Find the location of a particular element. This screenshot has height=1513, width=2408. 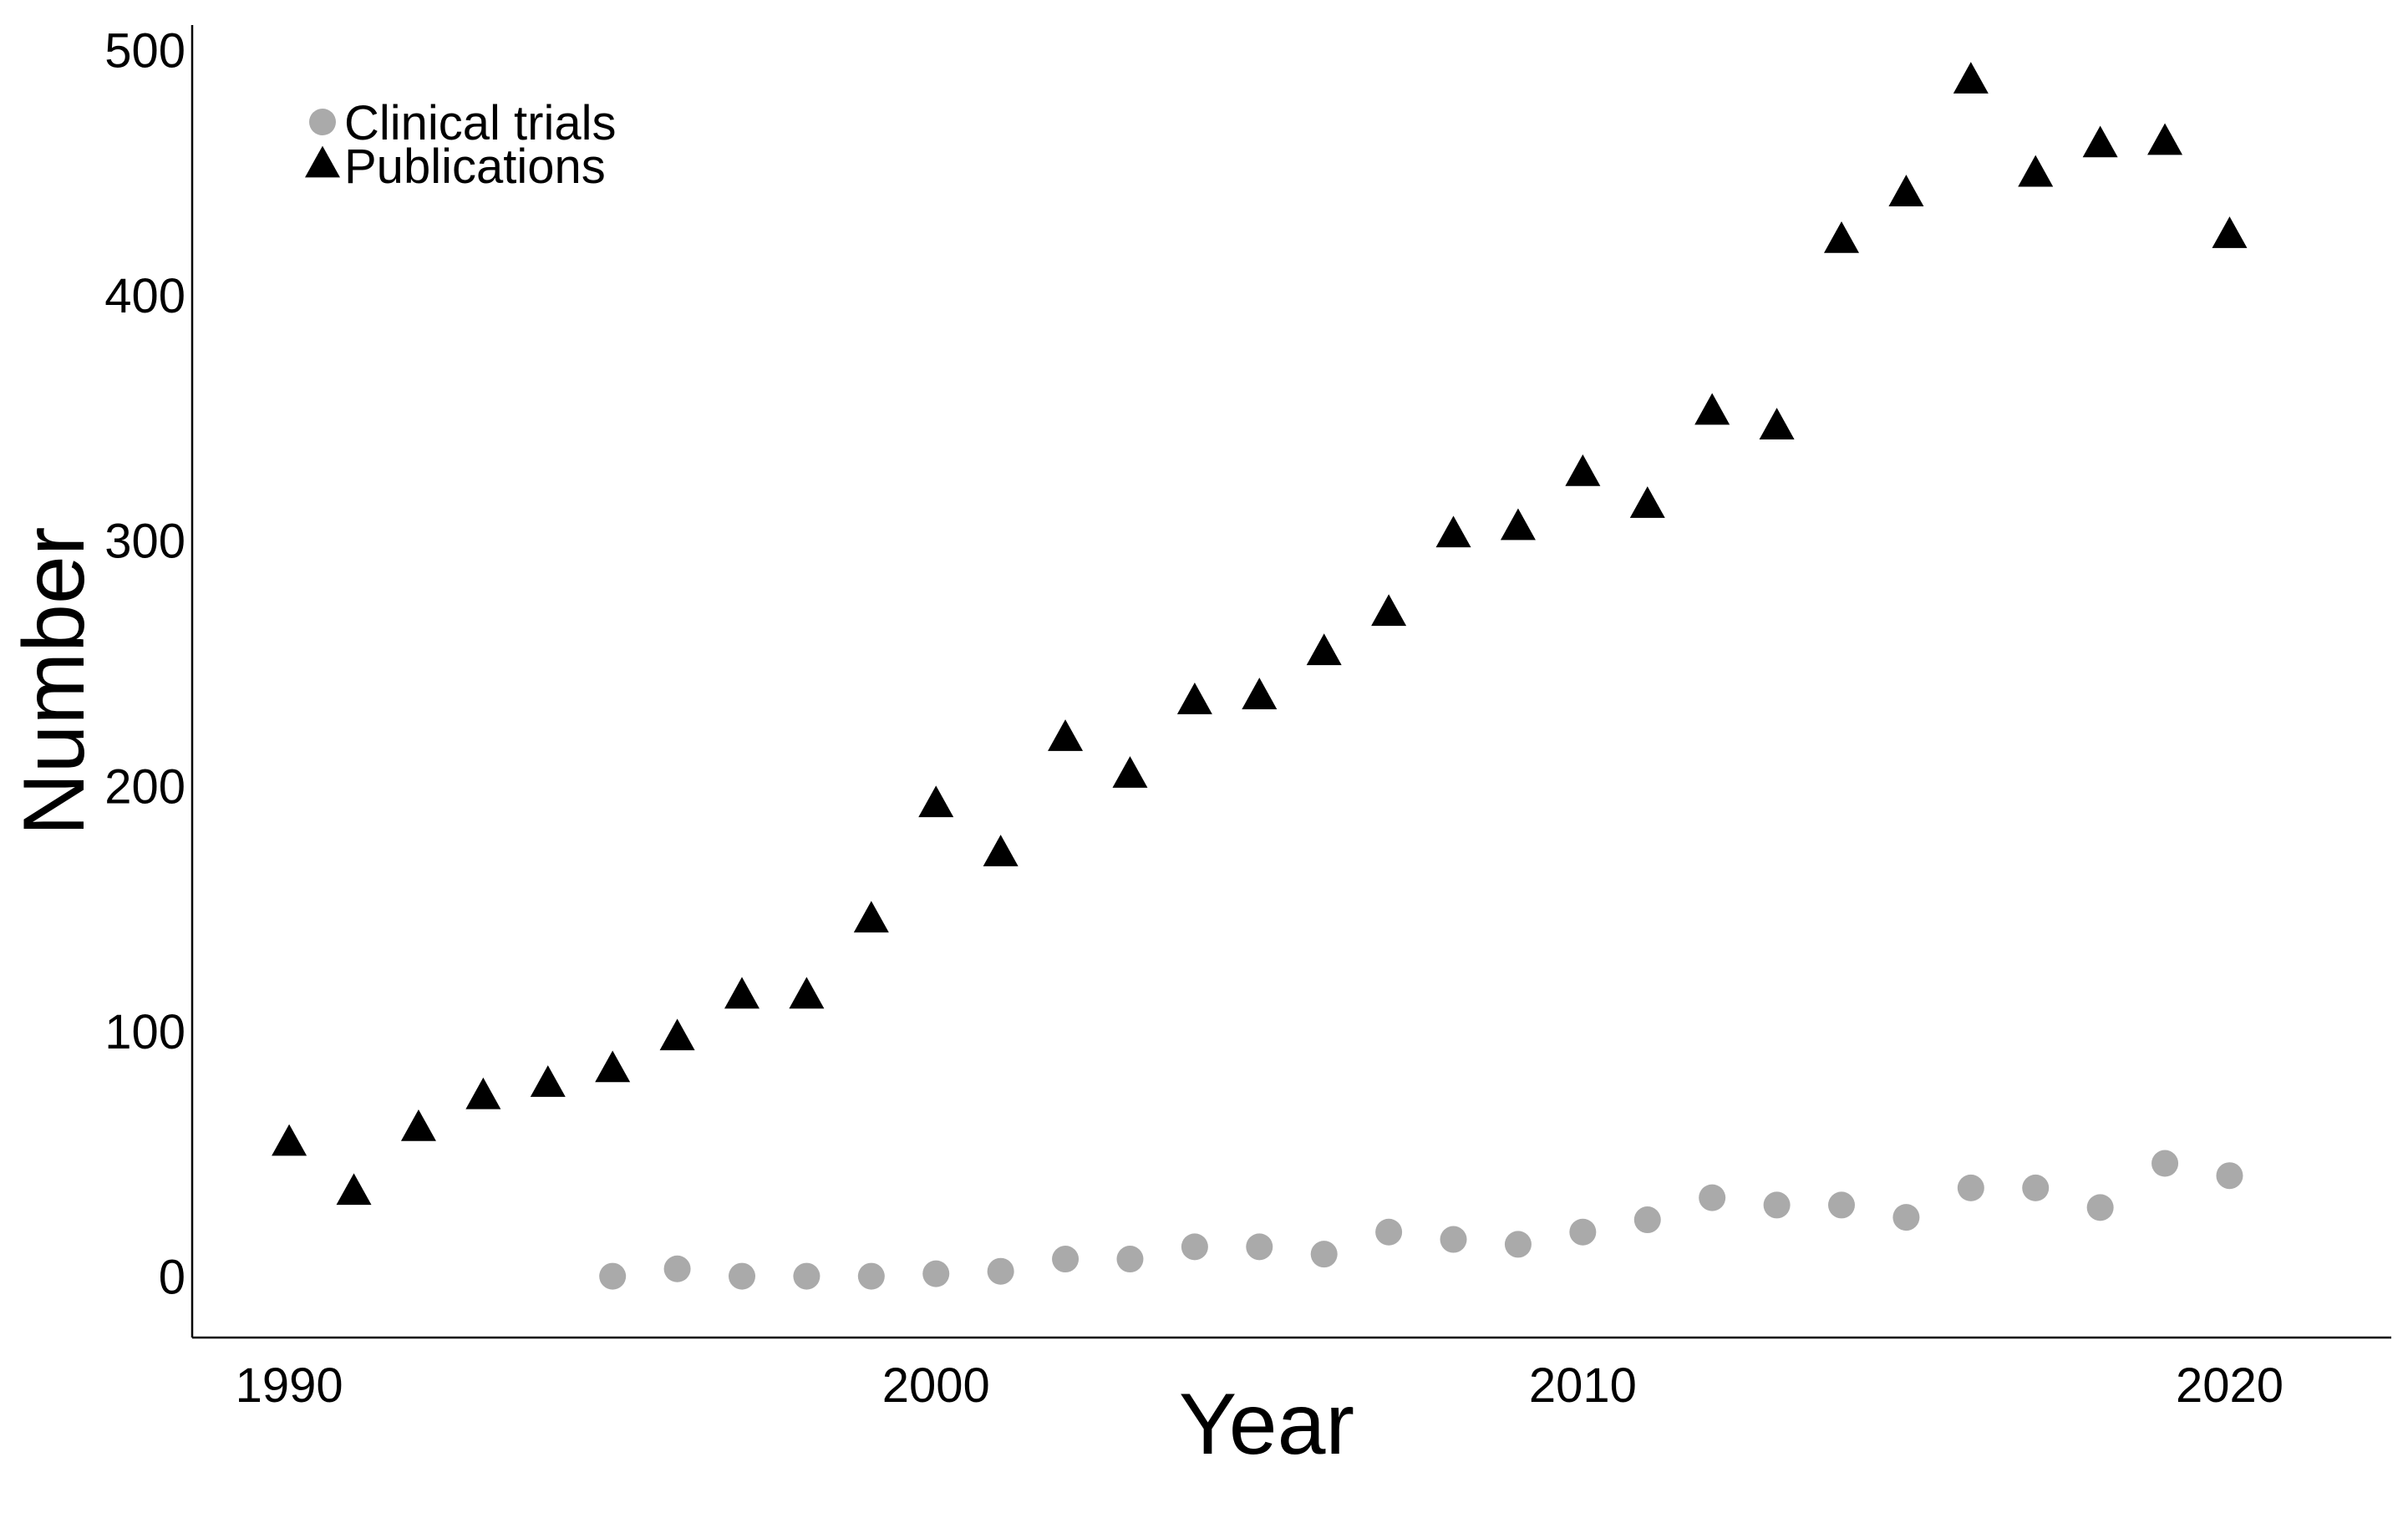

y-tick-label: 500 is located at coordinates (144, 50).